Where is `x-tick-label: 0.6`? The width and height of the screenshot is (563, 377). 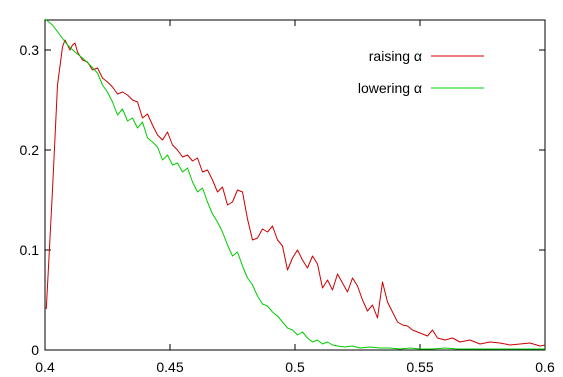
x-tick-label: 0.6 is located at coordinates (545, 367).